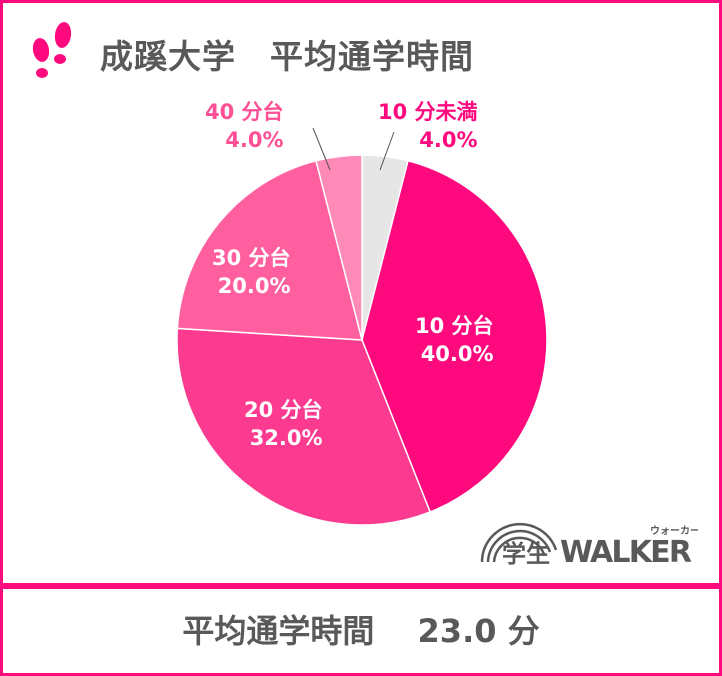 This screenshot has height=676, width=722. What do you see at coordinates (626, 552) in the screenshot?
I see `svg-text: WALKER` at bounding box center [626, 552].